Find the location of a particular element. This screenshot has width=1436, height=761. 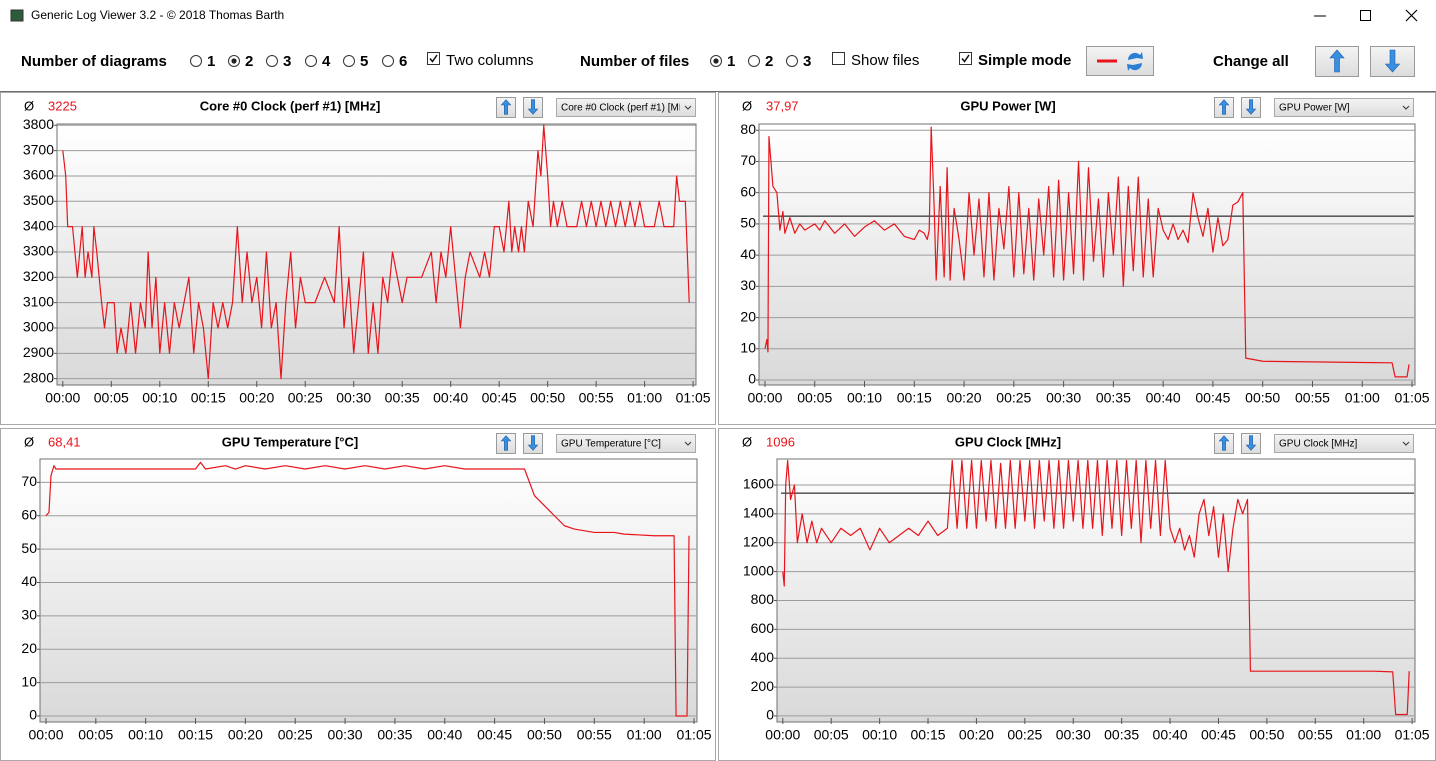

diagram-title: GPU Temperature [°C] is located at coordinates (290, 441).